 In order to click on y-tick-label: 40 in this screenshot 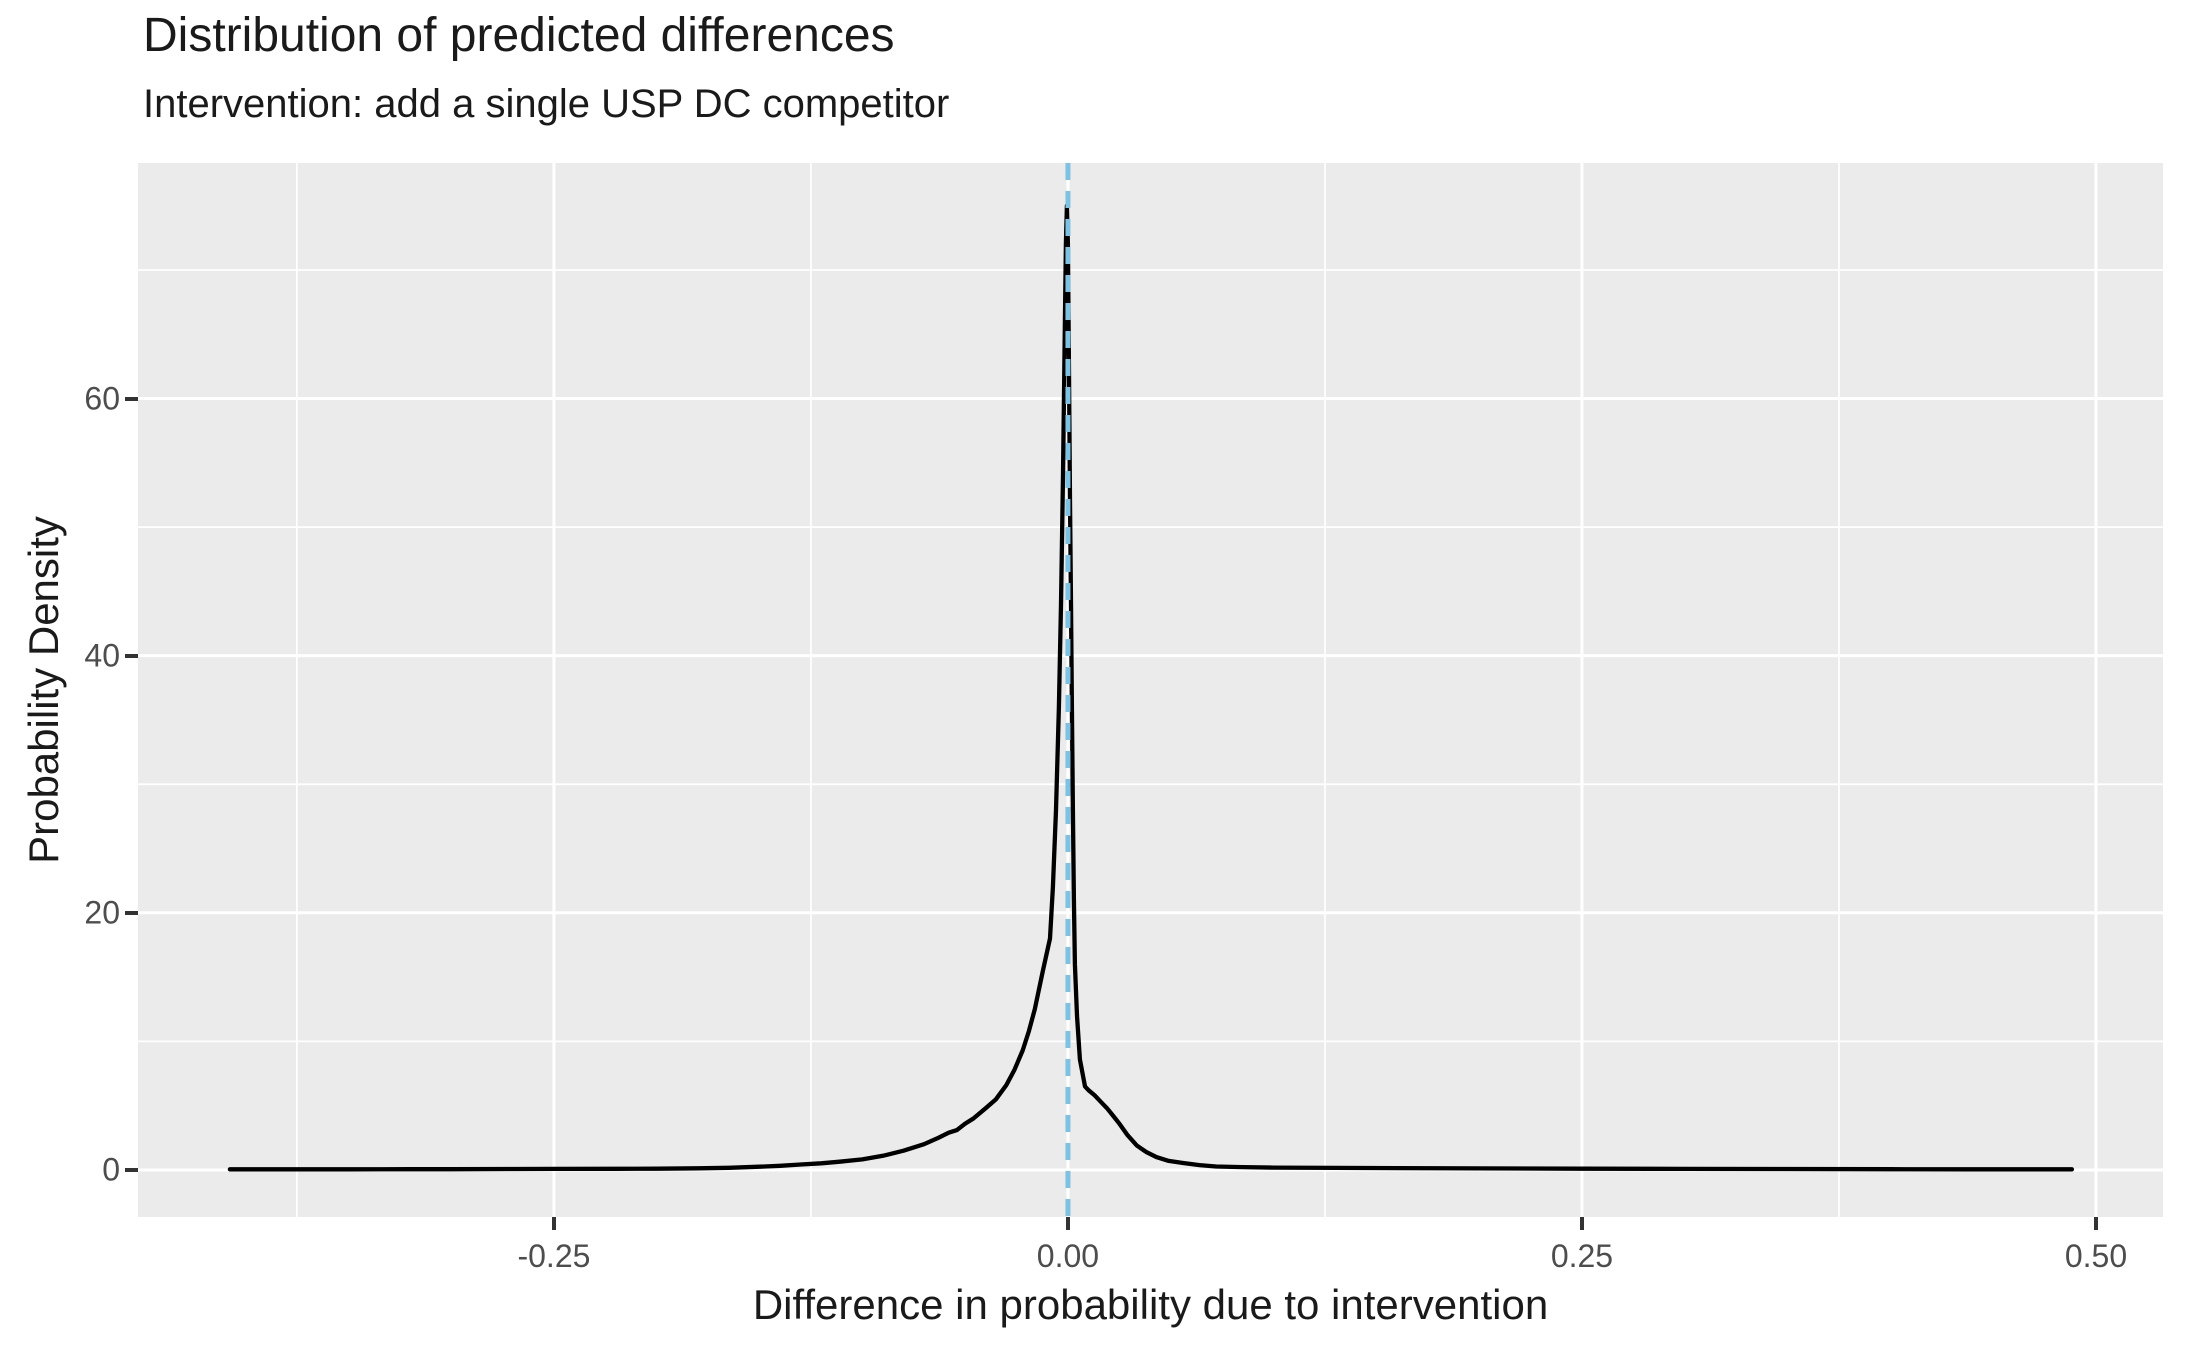, I will do `click(102, 655)`.